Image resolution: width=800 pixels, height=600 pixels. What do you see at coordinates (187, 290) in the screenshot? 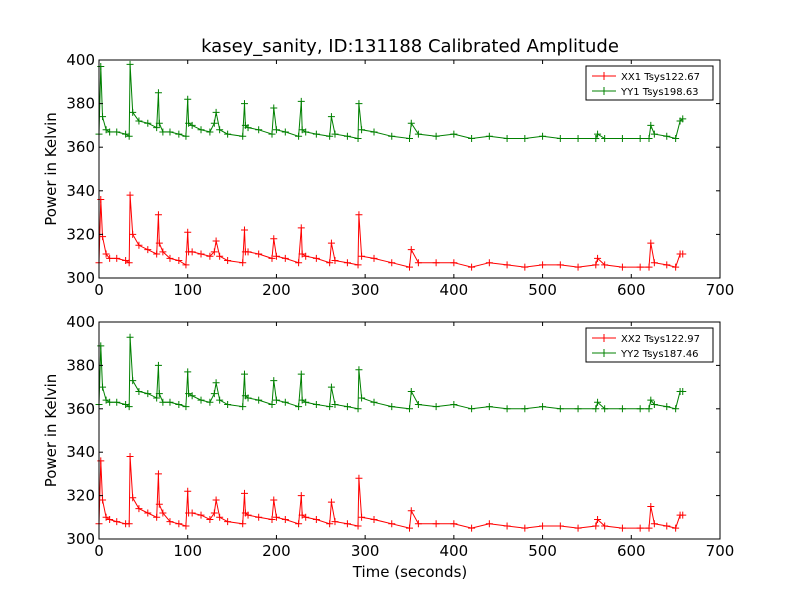
I see `x-tick-label: 100` at bounding box center [187, 290].